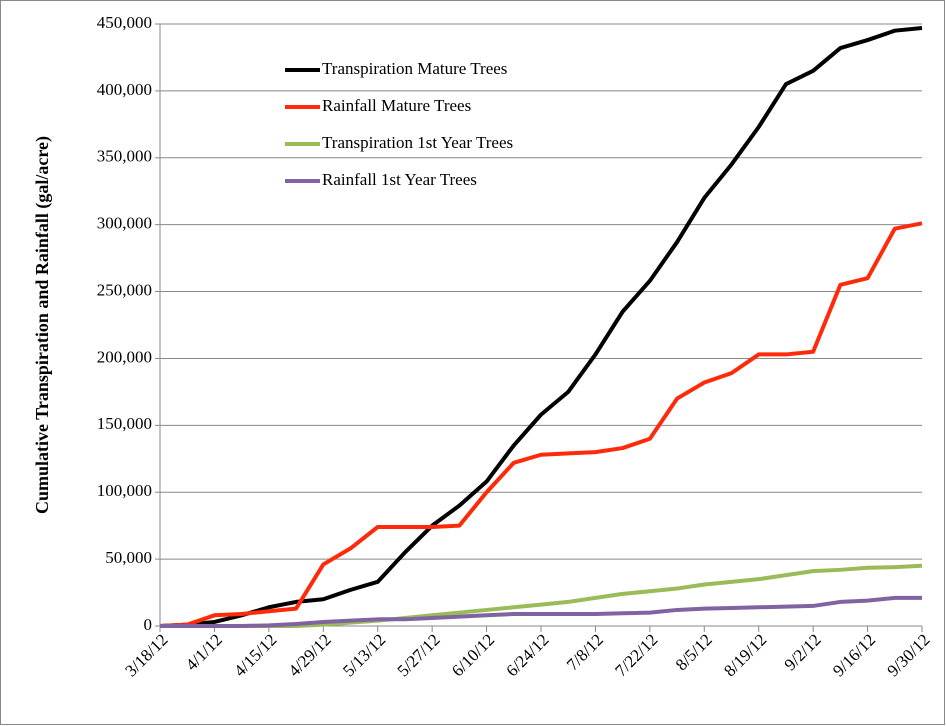  What do you see at coordinates (124, 490) in the screenshot?
I see `y-tick-label: 100,000` at bounding box center [124, 490].